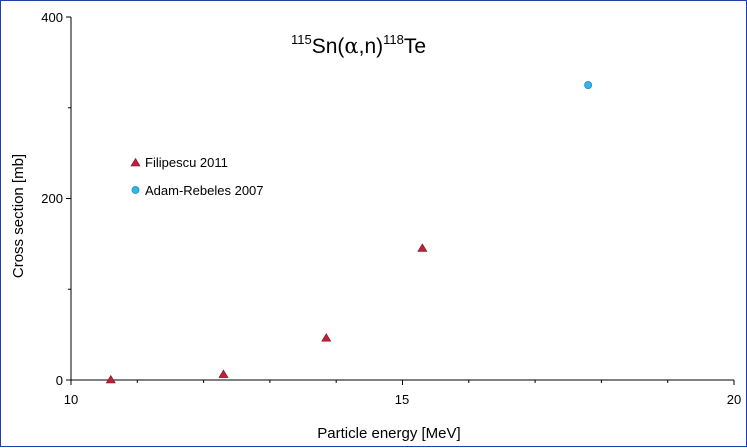 The width and height of the screenshot is (747, 448). What do you see at coordinates (71, 399) in the screenshot?
I see `x-tick-label: 10` at bounding box center [71, 399].